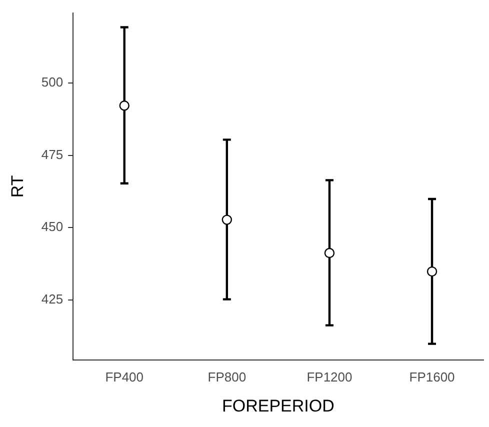 Image resolution: width=489 pixels, height=427 pixels. Describe the element at coordinates (52, 154) in the screenshot. I see `y-tick-label: 475` at that location.